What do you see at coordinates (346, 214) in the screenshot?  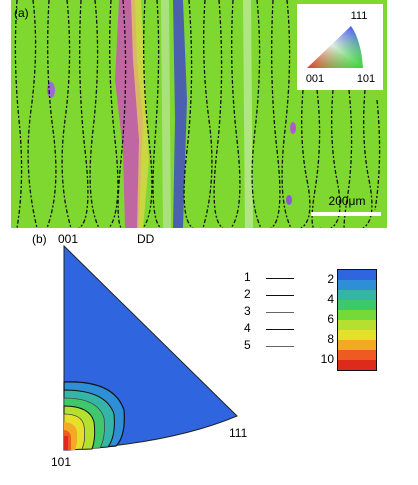 I see `scale-bar` at bounding box center [346, 214].